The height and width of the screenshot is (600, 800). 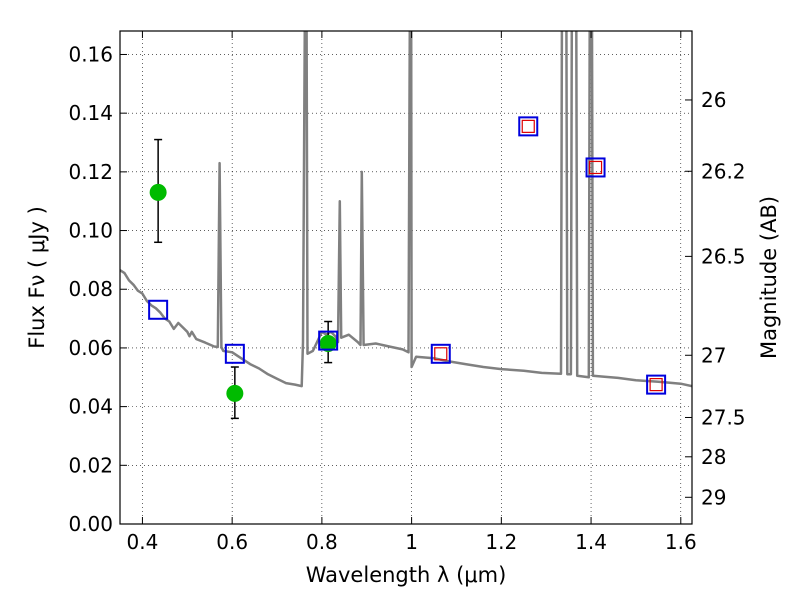 I want to click on y-axis-label: Flux Fν ( μJy ), so click(x=37, y=277).